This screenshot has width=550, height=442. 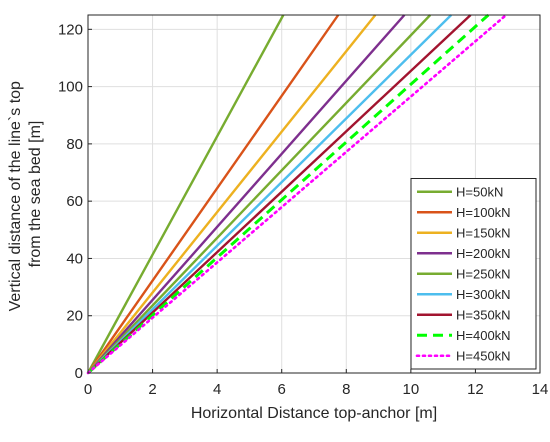 I want to click on x-tick-label: 2, so click(x=152, y=389).